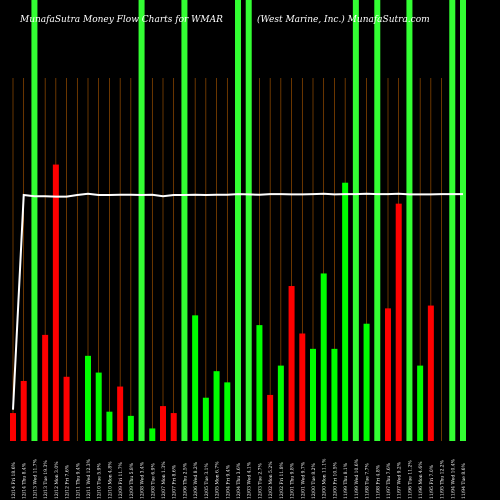 The height and width of the screenshot is (500, 500). I want to click on x-tick-label: 11/99 Thu 8.1%, so click(346, 480).